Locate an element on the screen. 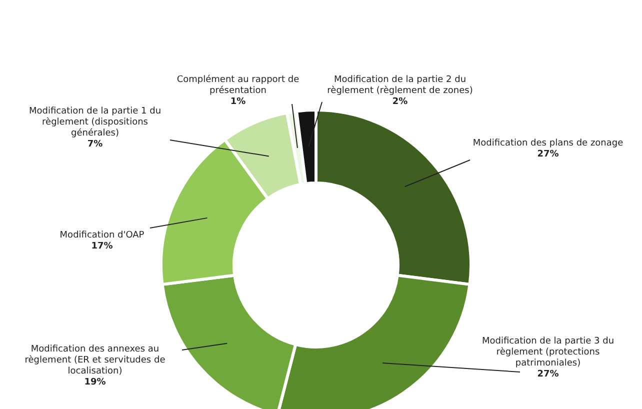 Image resolution: width=642 pixels, height=409 pixels. slice-label: Modification d'OAP is located at coordinates (102, 235).